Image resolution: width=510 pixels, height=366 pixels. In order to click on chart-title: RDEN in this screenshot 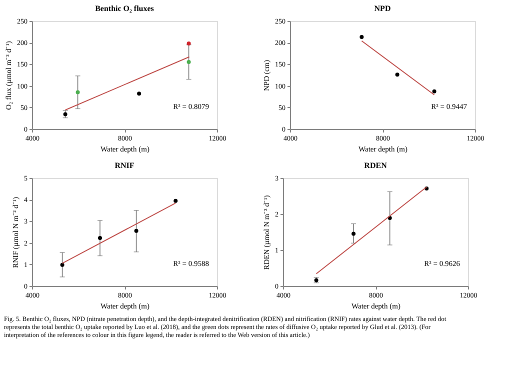, I will do `click(376, 165)`.